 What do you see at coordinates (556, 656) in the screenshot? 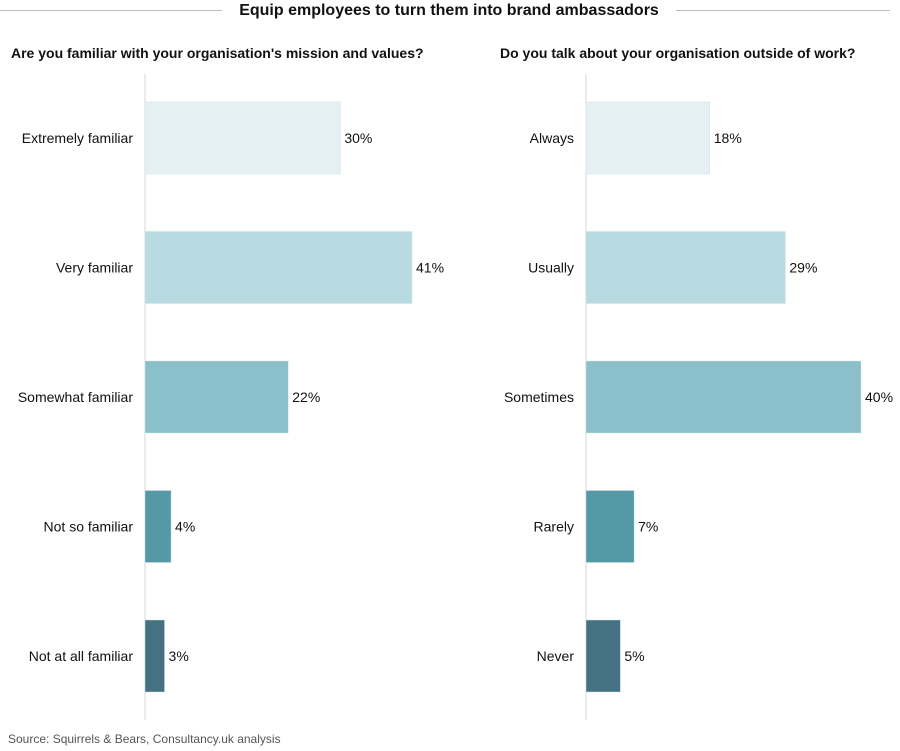
I see `right-category-label-4: Never` at bounding box center [556, 656].